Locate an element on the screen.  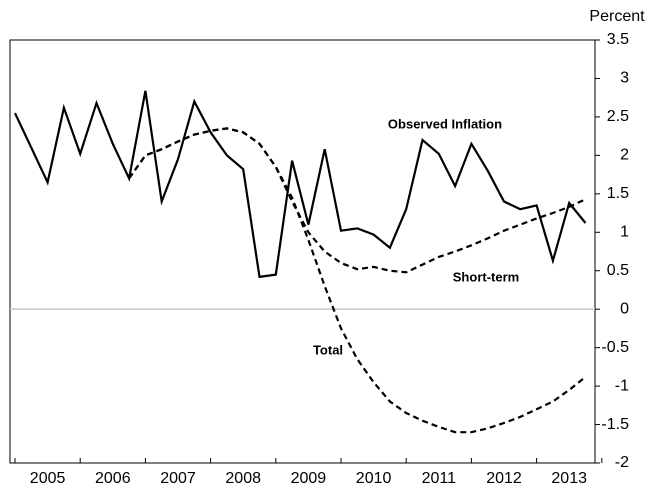
y-tick-label: -1.5 is located at coordinates (615, 424).